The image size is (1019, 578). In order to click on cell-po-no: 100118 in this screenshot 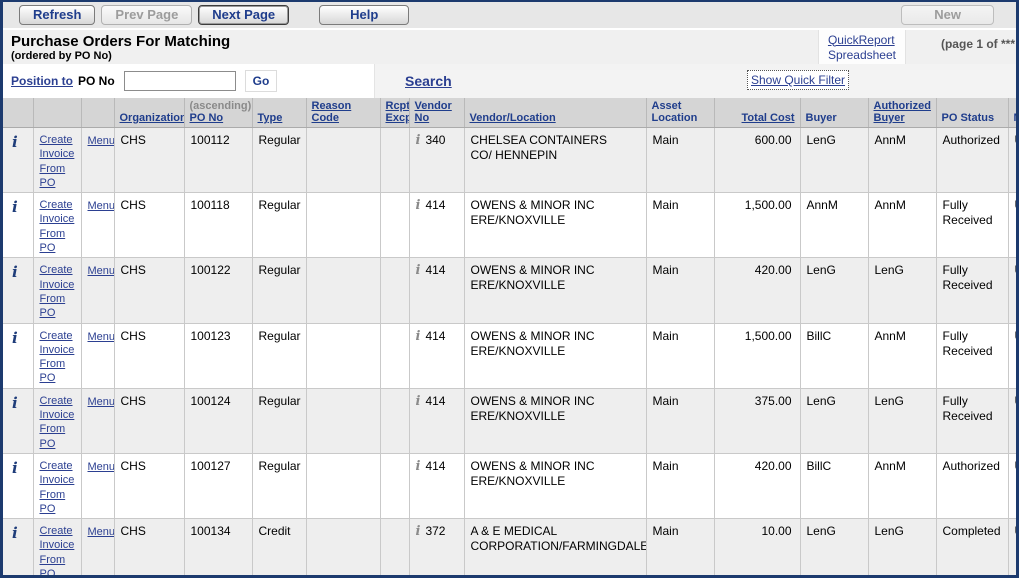, I will do `click(218, 225)`.